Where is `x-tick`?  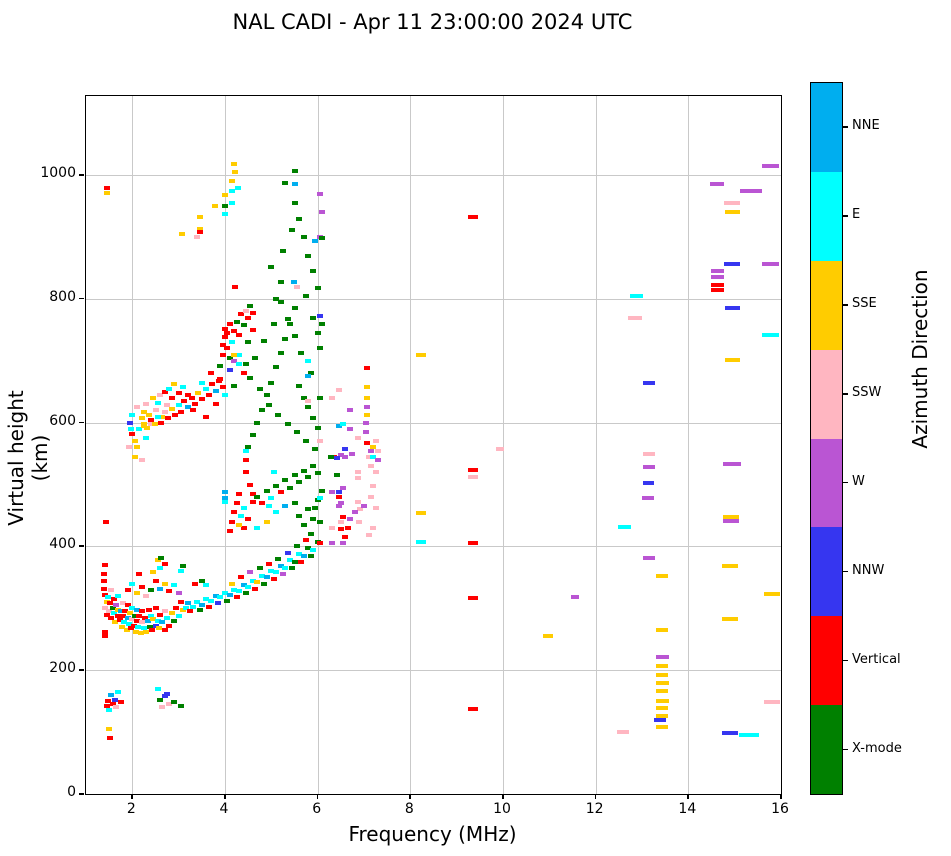 x-tick is located at coordinates (503, 796).